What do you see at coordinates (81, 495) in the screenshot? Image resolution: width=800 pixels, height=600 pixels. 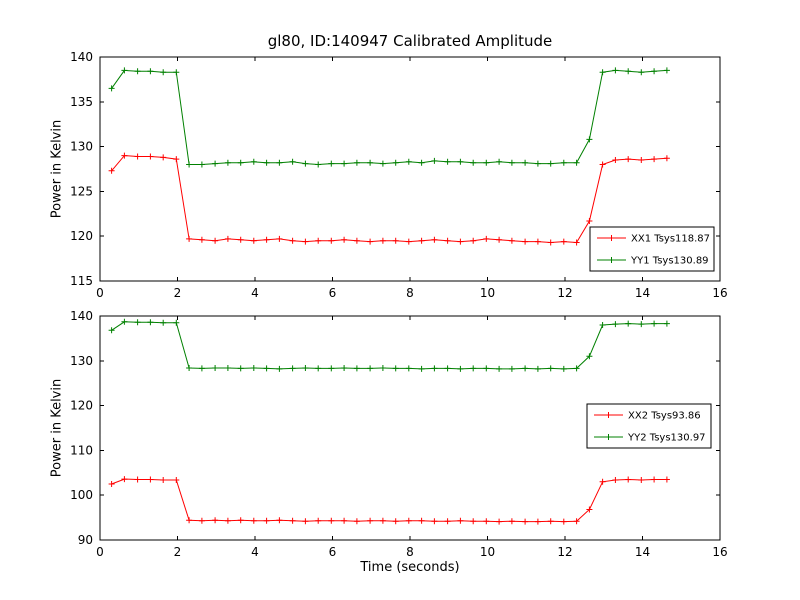 I see `y-tick-label: 100` at bounding box center [81, 495].